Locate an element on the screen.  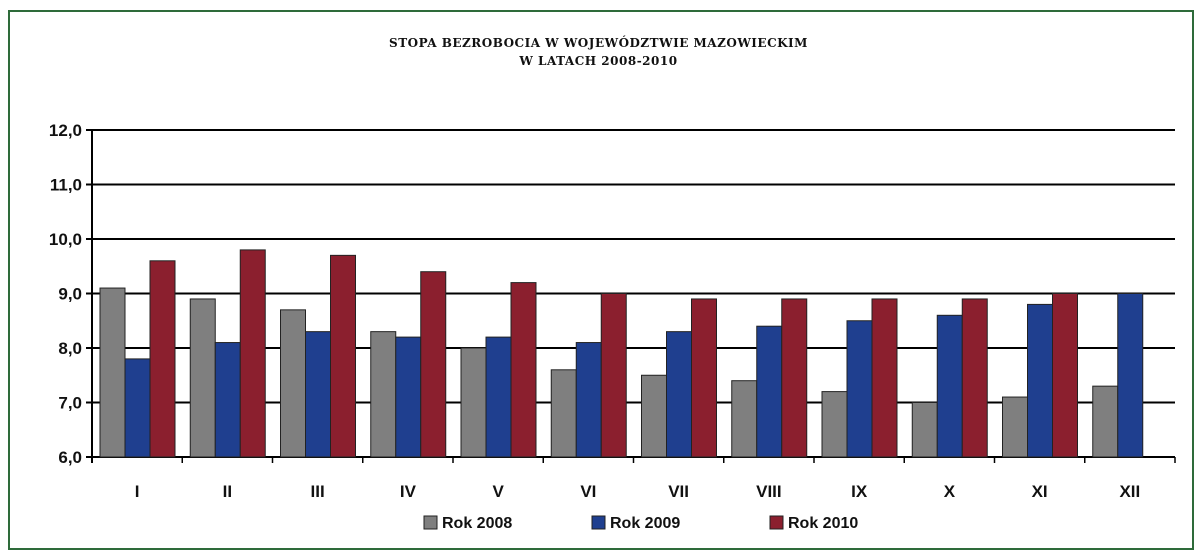
bar-rok-2008-iv is located at coordinates (383, 394).